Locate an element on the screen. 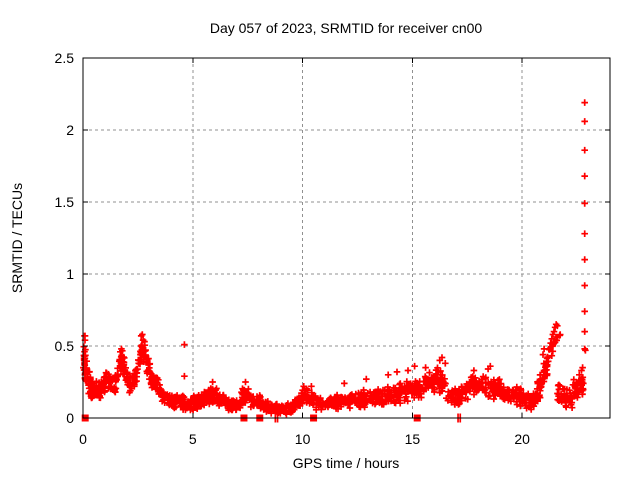 This screenshot has width=640, height=480. x-tick-label: 10 is located at coordinates (303, 439).